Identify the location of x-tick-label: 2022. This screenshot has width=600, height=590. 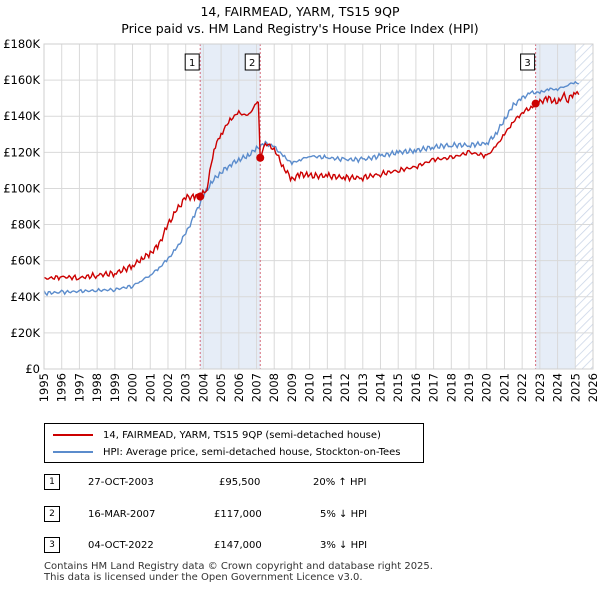
(522, 387).